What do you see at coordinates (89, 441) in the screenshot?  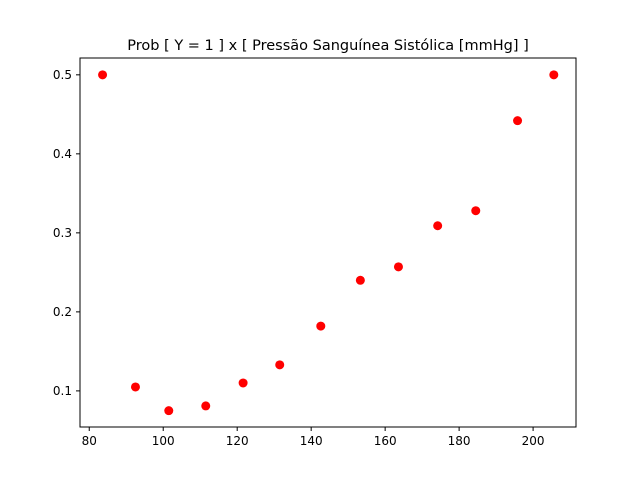 I see `x-tick-label: 80` at bounding box center [89, 441].